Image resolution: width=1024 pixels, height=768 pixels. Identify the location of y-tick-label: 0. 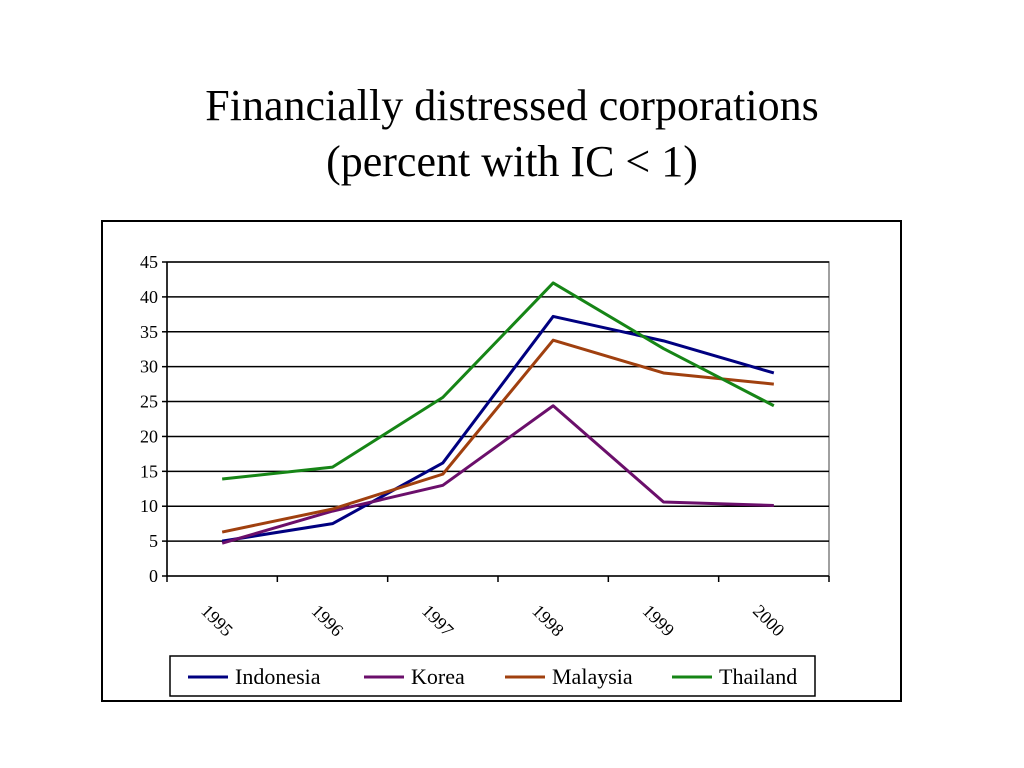
(153, 576).